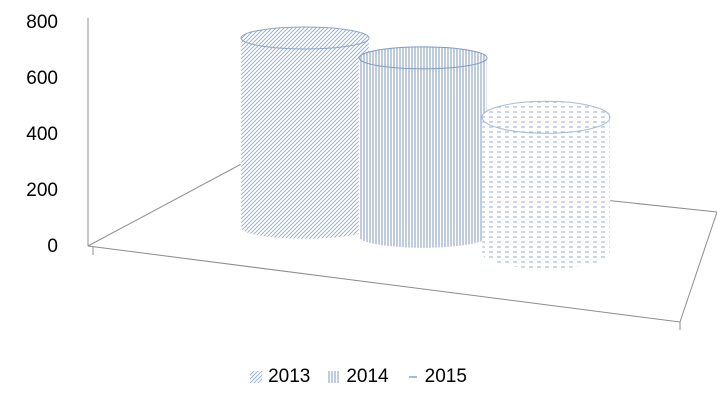 The height and width of the screenshot is (398, 717). What do you see at coordinates (256, 377) in the screenshot?
I see `legend-swatch-diagonal-icon` at bounding box center [256, 377].